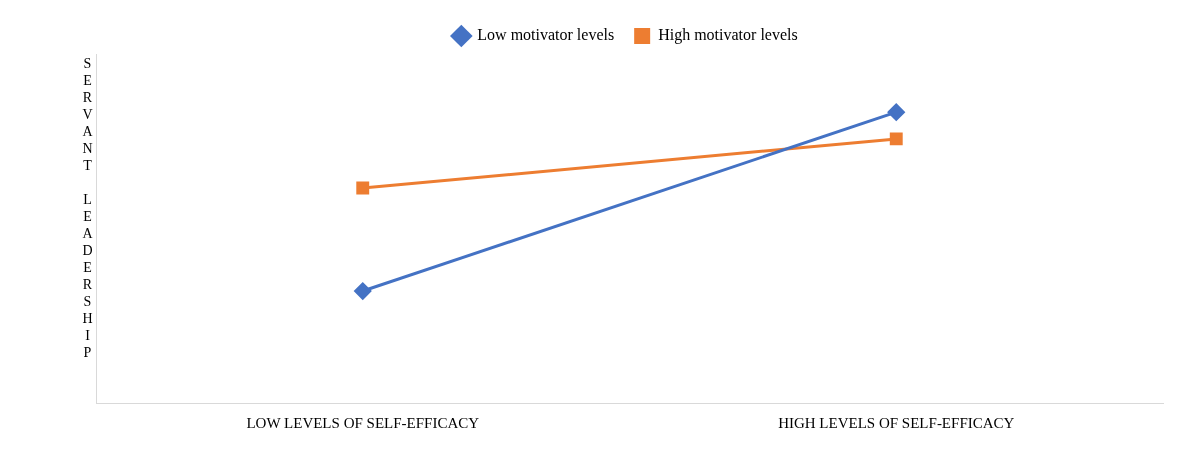  What do you see at coordinates (546, 35) in the screenshot?
I see `legend-label: Low motivator levels` at bounding box center [546, 35].